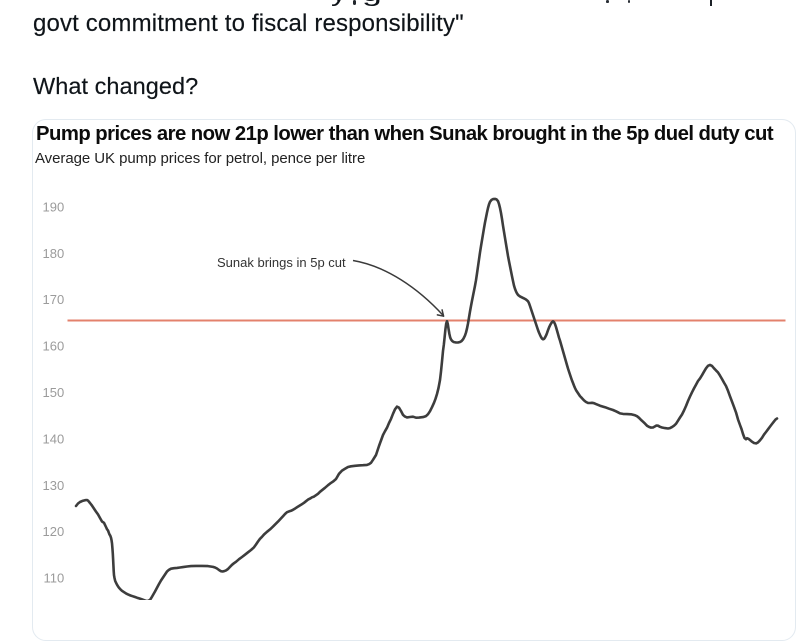  I want to click on svg-text: 190, so click(53, 206).